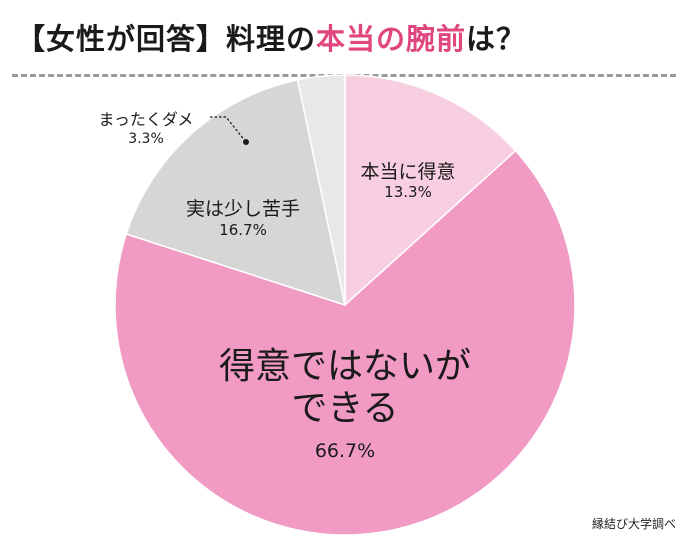 Image resolution: width=690 pixels, height=544 pixels. Describe the element at coordinates (246, 142) in the screenshot. I see `leader-dot-bad` at that location.